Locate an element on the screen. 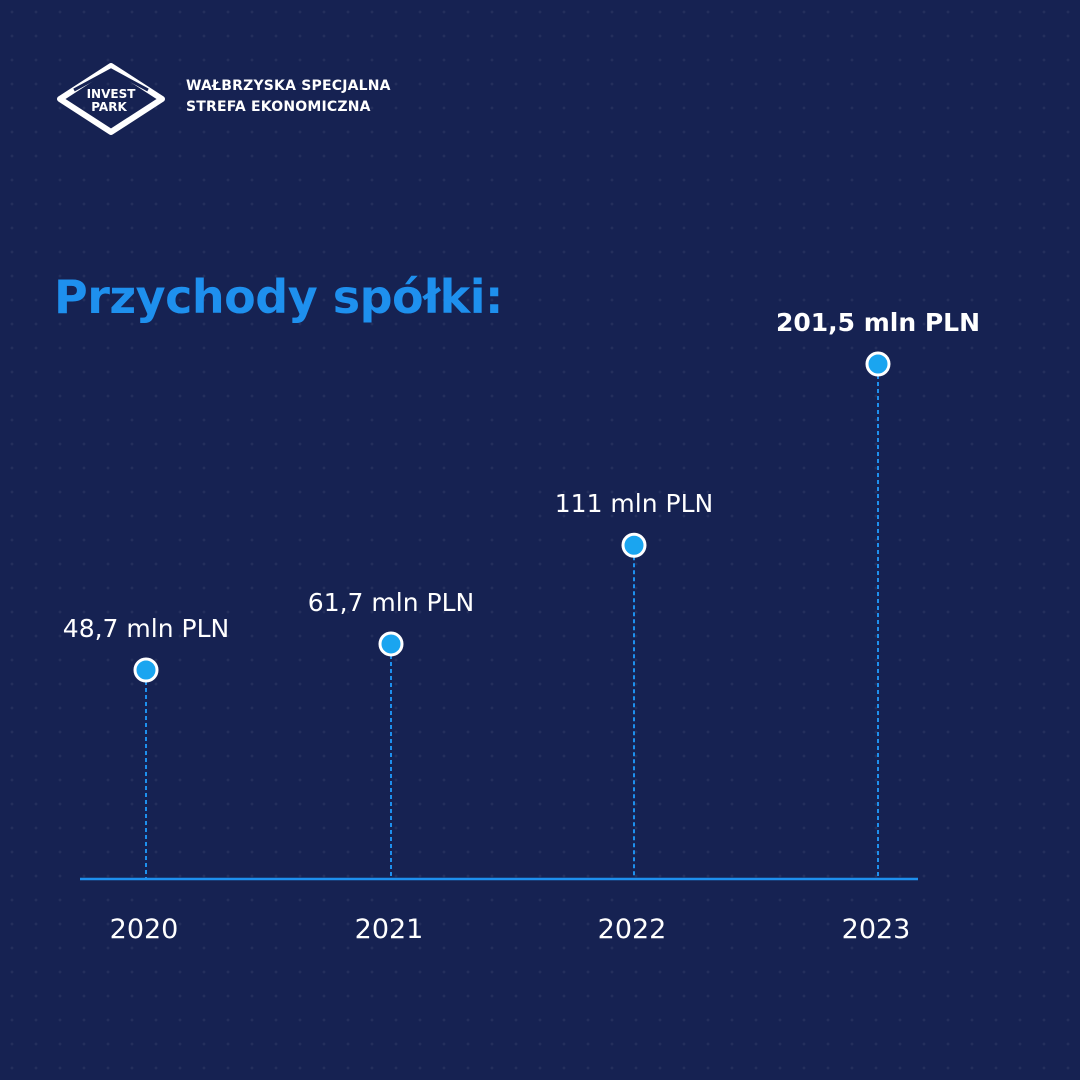  x-tick-label: 2020 is located at coordinates (144, 929).